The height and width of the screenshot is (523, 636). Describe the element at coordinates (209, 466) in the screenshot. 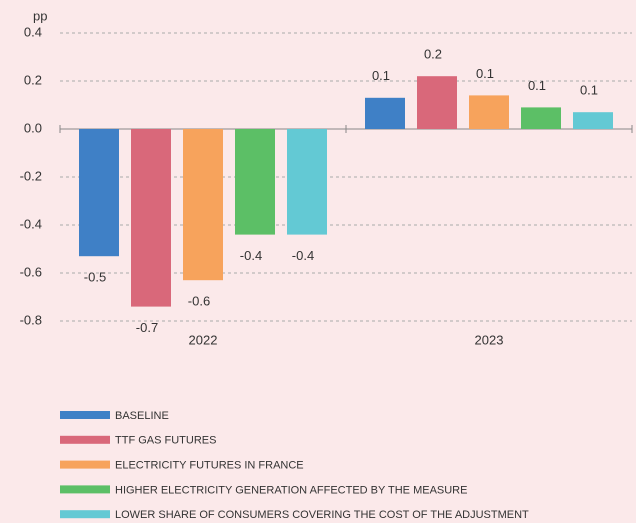

I see `legend-label: ELECTRICITY FUTURES IN FRANCE` at that location.